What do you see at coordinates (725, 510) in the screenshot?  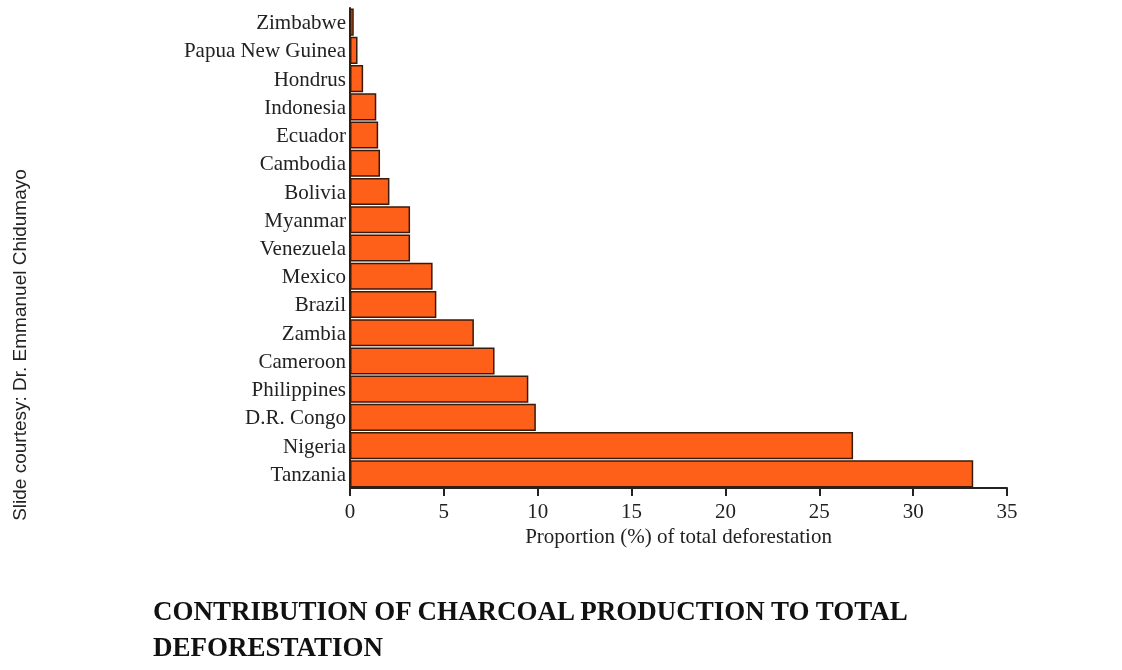 I see `x-tick-label: 20` at bounding box center [725, 510].